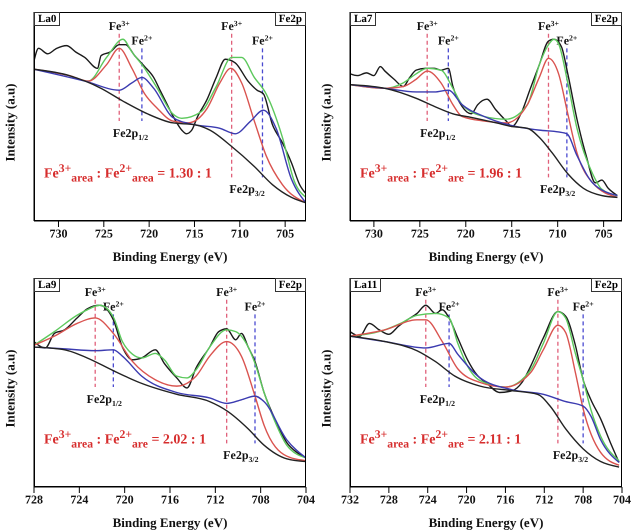  What do you see at coordinates (441, 173) in the screenshot?
I see `annotation: Fe$^{3+}$$_{area}$ : Fe$^{2+}$$_{are}$ = 1.96 : 1` at bounding box center [441, 173].